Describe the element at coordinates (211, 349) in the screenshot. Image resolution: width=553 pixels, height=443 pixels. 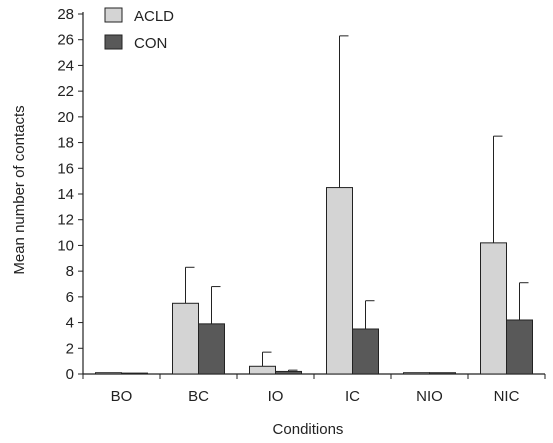
I see `bar-con-bc` at that location.